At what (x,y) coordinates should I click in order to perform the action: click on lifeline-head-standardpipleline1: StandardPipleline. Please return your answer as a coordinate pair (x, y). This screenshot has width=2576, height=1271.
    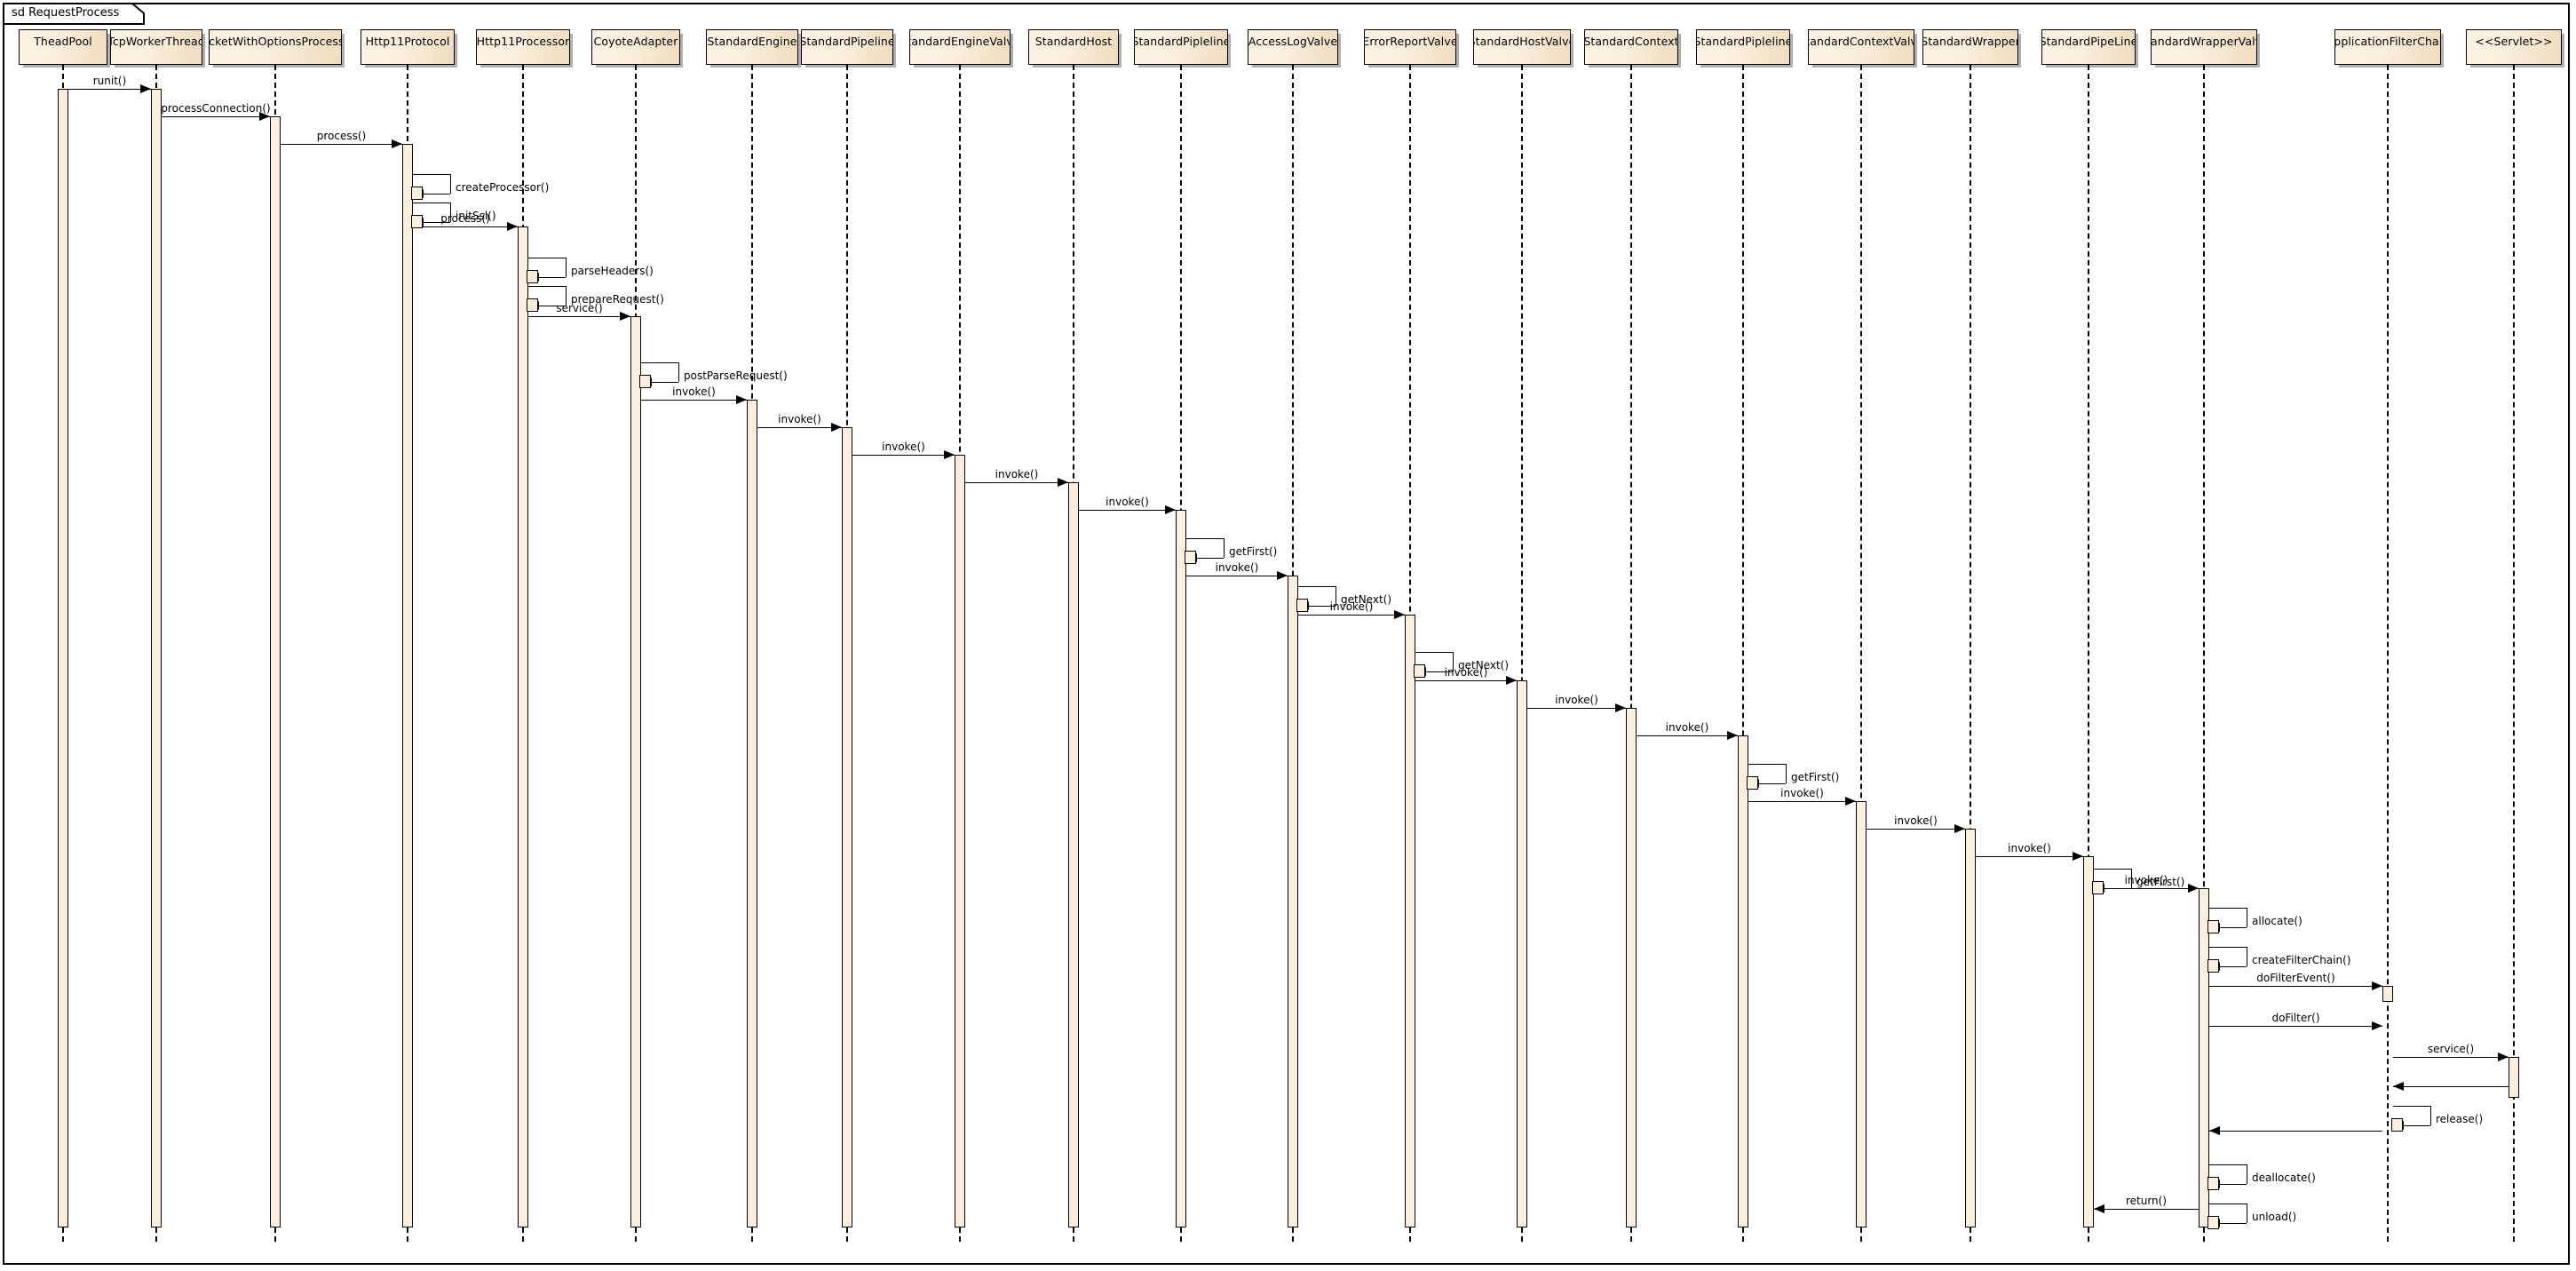
    Looking at the image, I should click on (1181, 47).